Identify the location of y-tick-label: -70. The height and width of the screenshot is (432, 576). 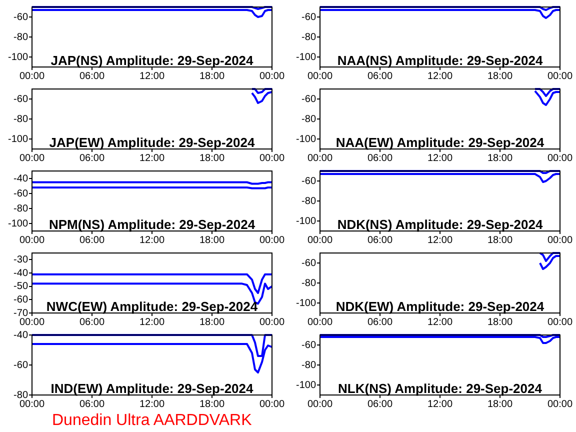
(21, 313).